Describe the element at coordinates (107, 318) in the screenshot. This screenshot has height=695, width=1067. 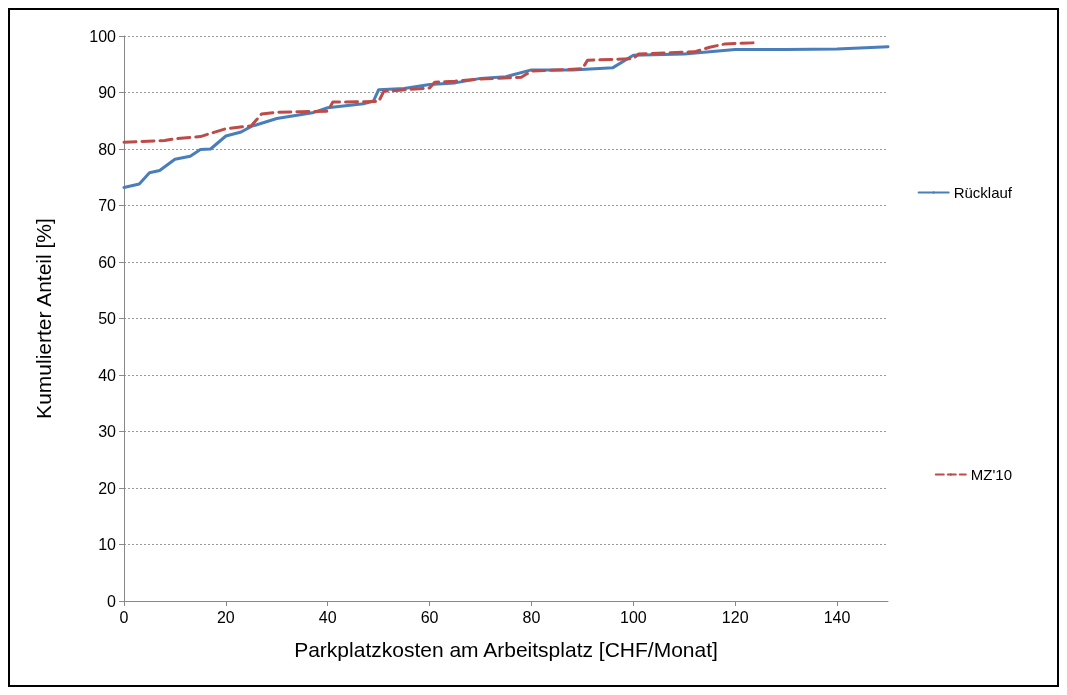
I see `y-tick-label: 50` at that location.